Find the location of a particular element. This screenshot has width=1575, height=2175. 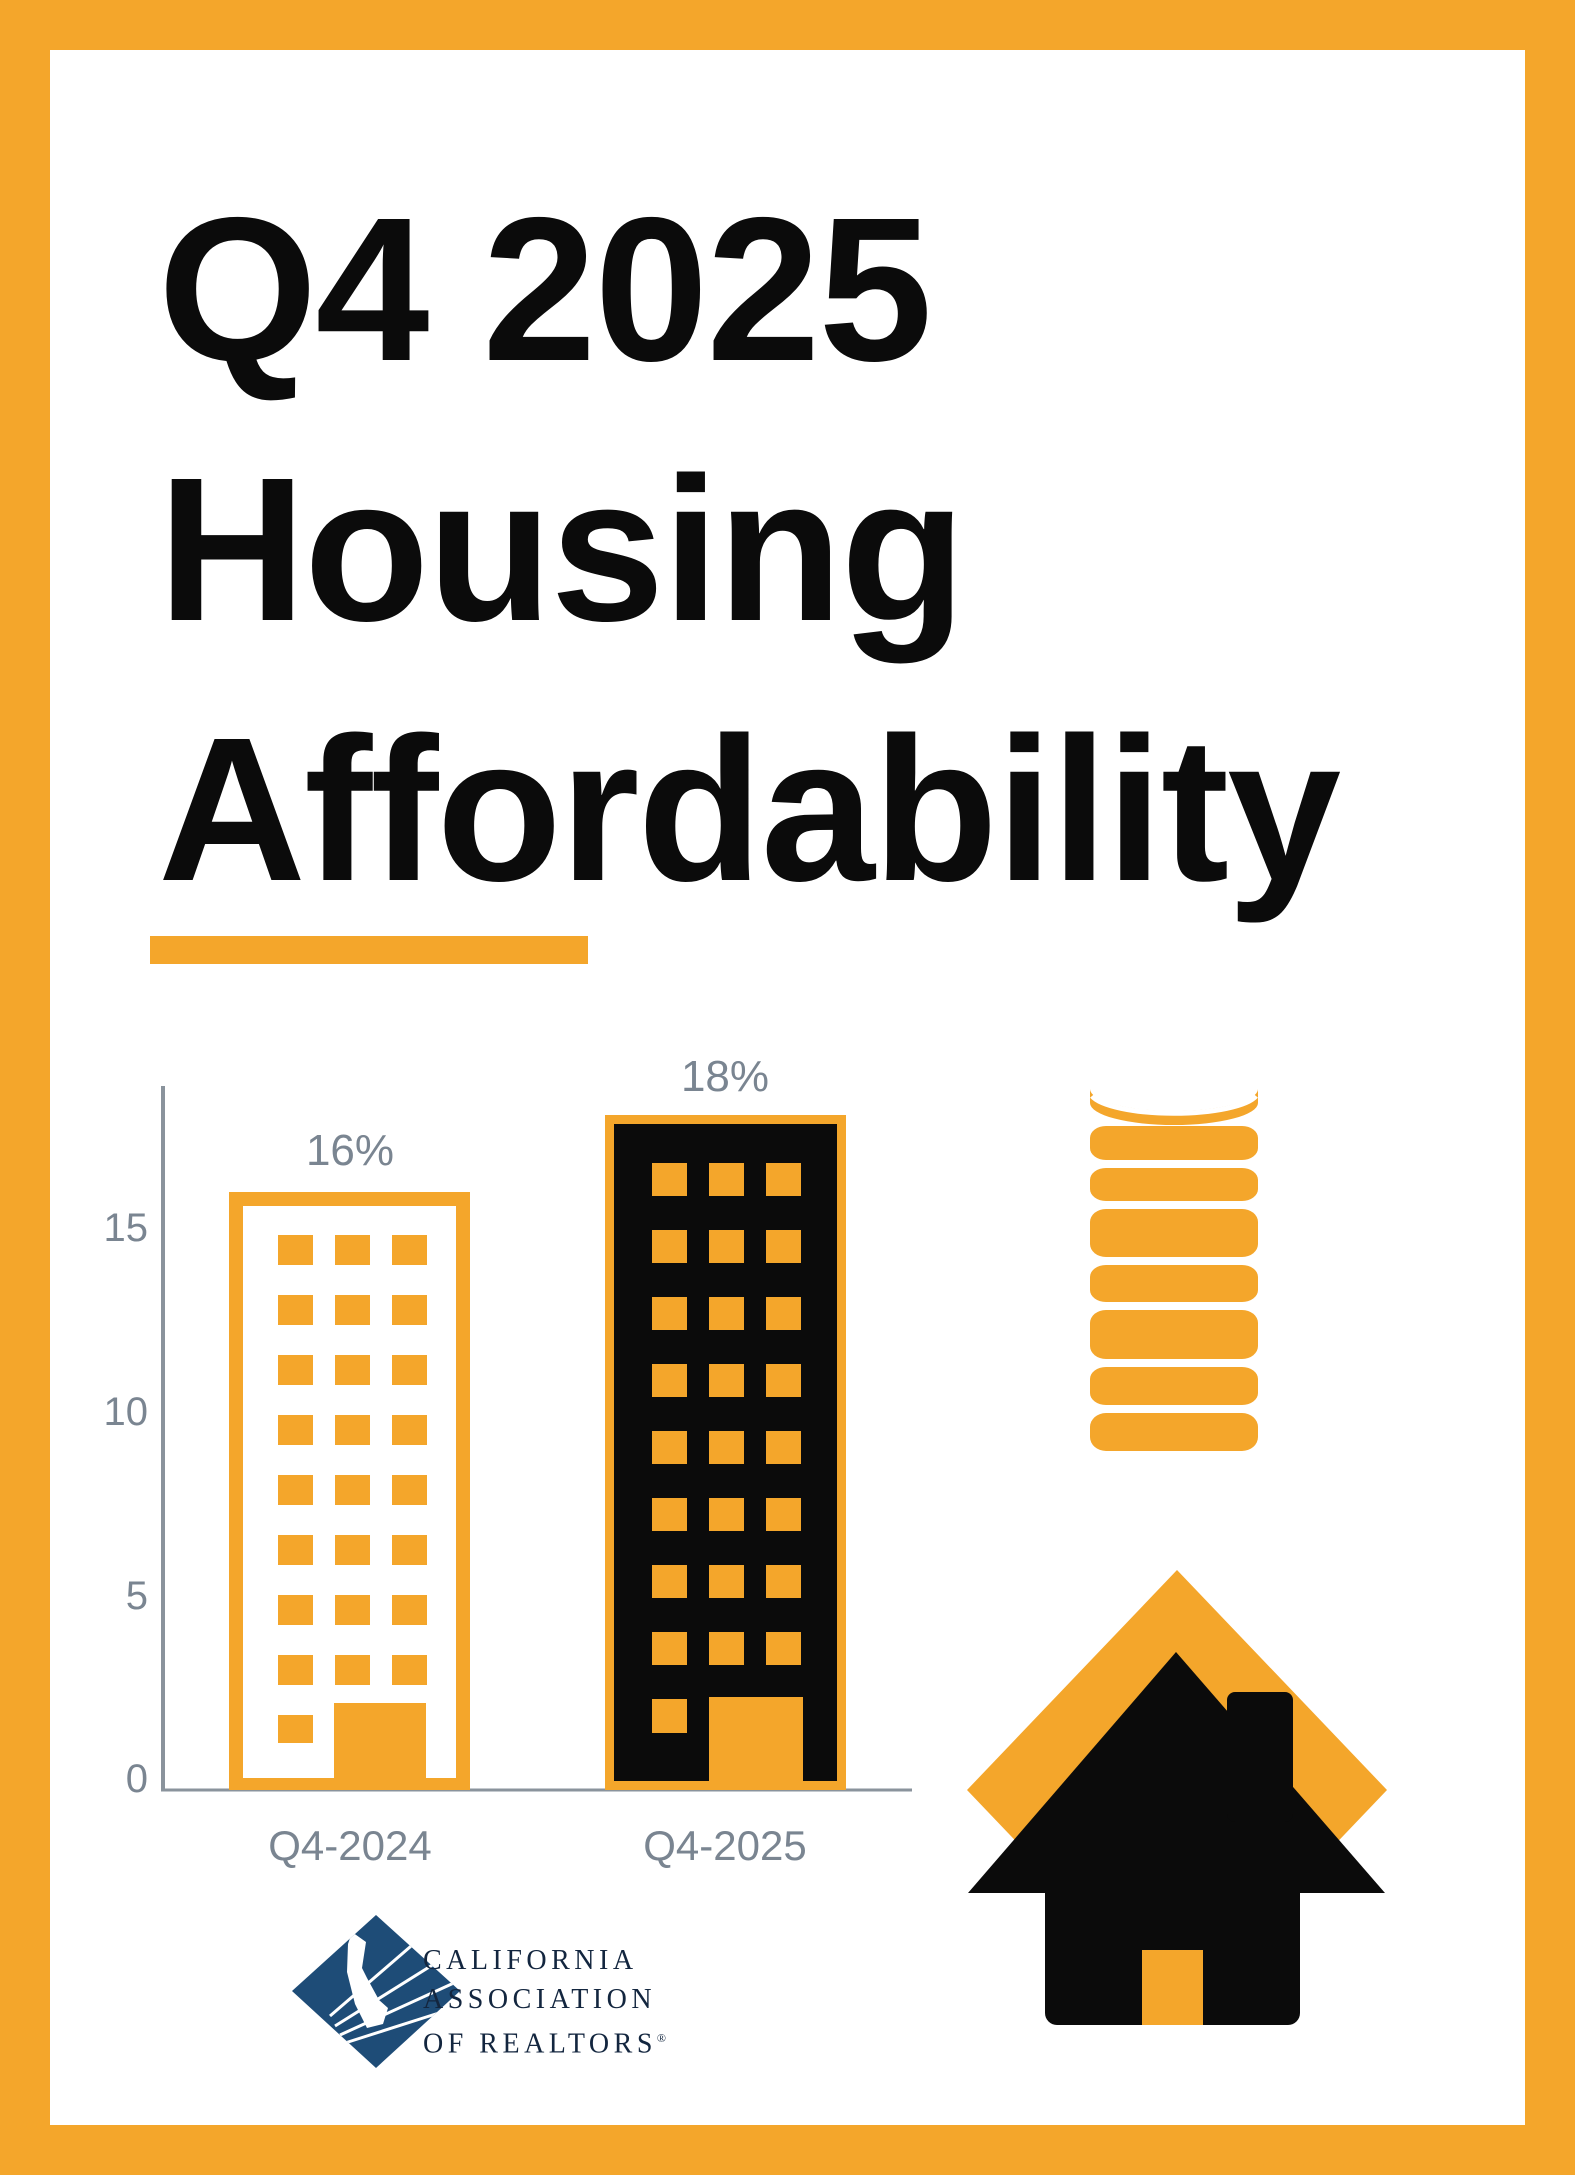

bar-building-q4-2024 is located at coordinates (349, 1491).